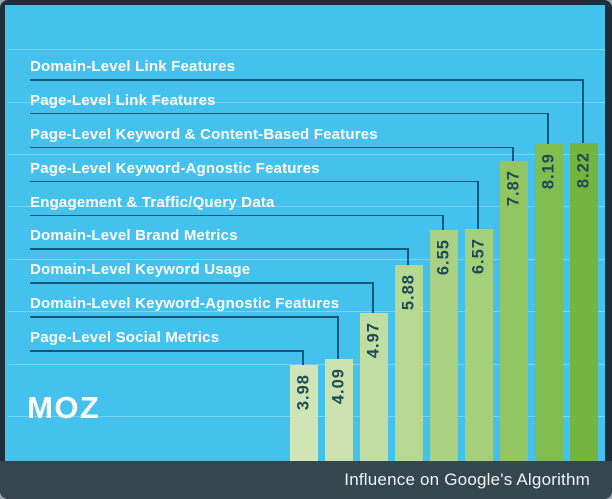 Image resolution: width=612 pixels, height=499 pixels. I want to click on category-label: Engagement & Traffic/Query Data, so click(152, 202).